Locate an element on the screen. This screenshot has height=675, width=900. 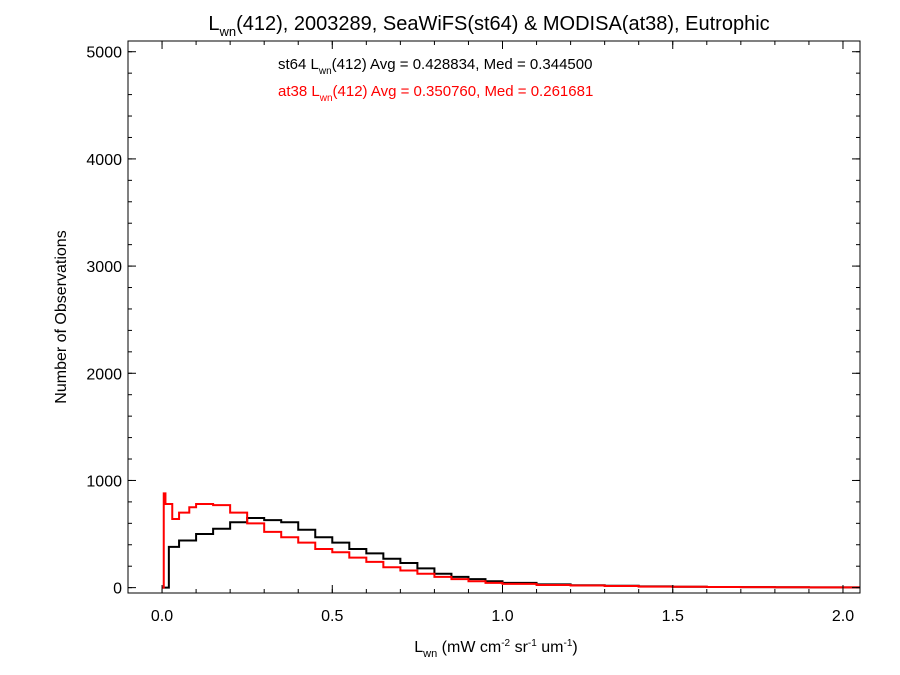
x-tick-label-1: 0.5 is located at coordinates (332, 616).